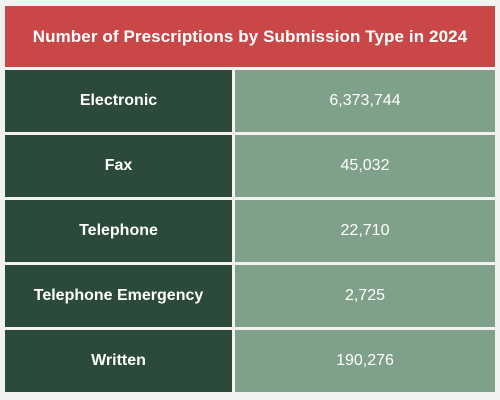 Image resolution: width=500 pixels, height=400 pixels. Describe the element at coordinates (365, 361) in the screenshot. I see `row-value-written: 190,276` at that location.